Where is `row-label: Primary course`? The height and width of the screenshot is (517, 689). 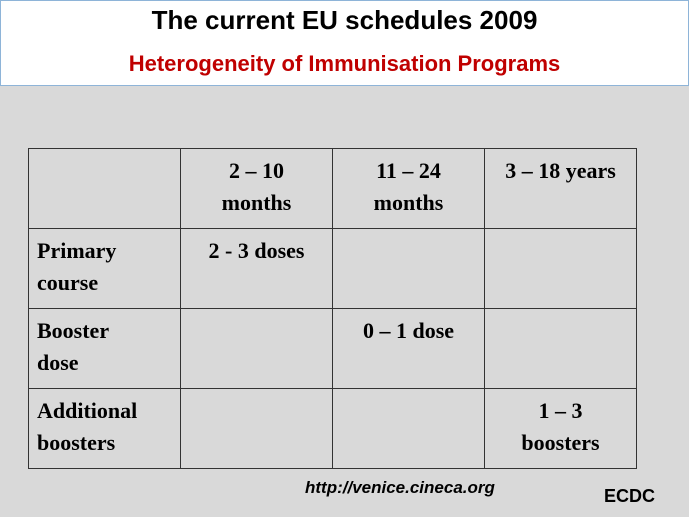
row-label: Primary course is located at coordinates (104, 268).